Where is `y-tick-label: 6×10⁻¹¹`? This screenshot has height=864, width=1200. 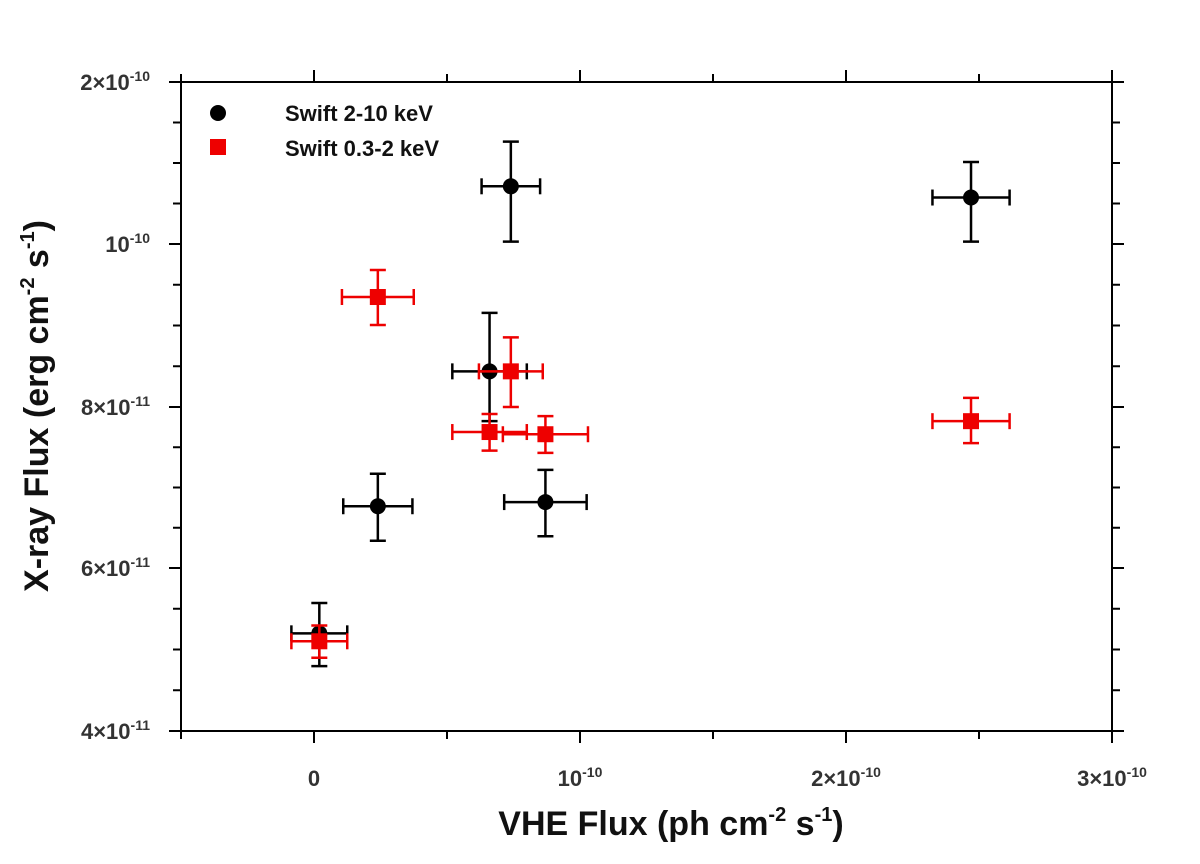
y-tick-label: 6×10⁻¹¹ is located at coordinates (115, 567).